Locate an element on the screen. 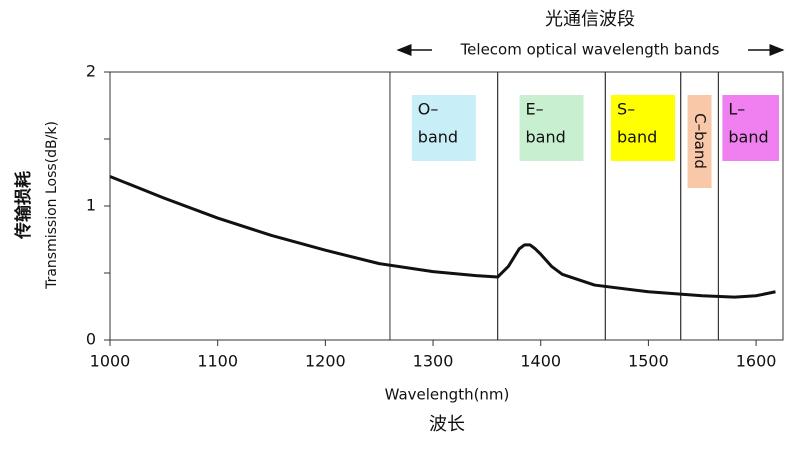  x-axis-title: Wavelength(nm) is located at coordinates (447, 395).